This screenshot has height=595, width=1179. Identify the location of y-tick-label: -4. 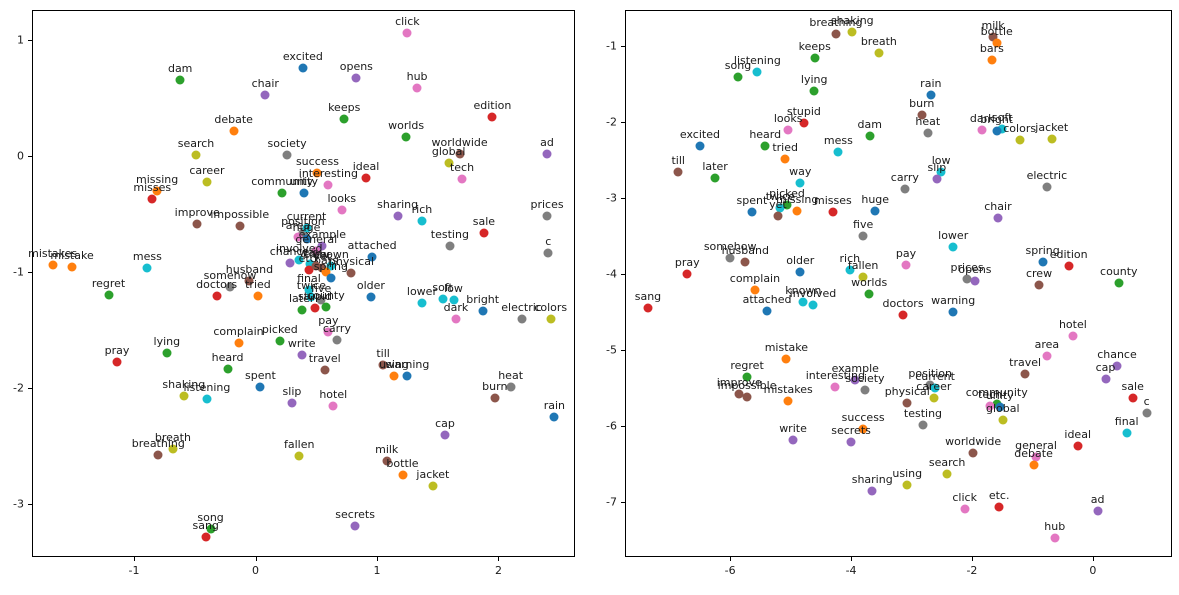
(611, 274).